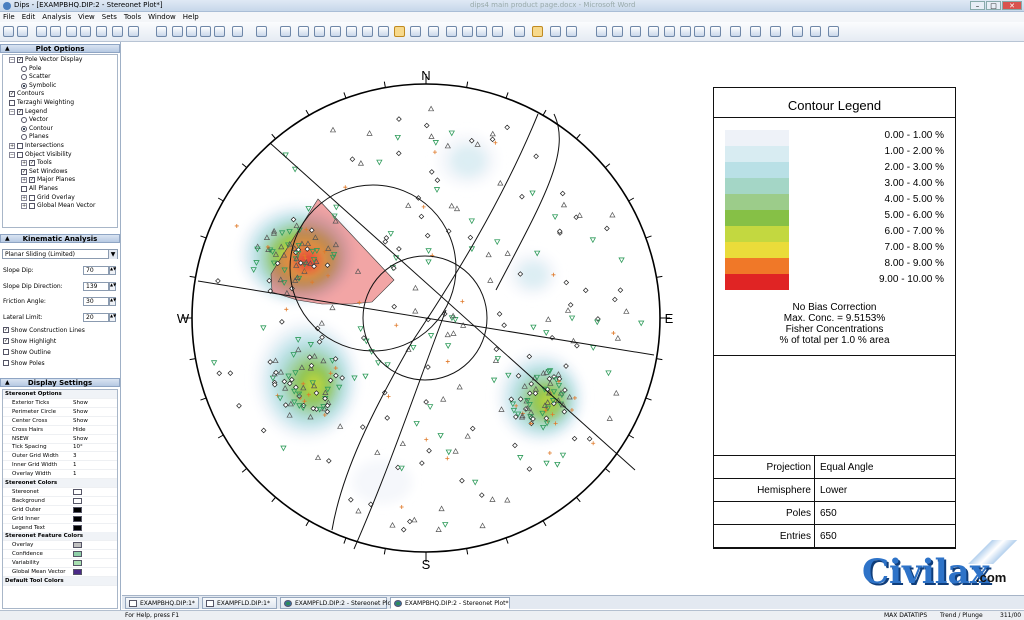 This screenshot has width=1024, height=620. What do you see at coordinates (36, 146) in the screenshot?
I see `tree-item-intersections: + Intersections` at bounding box center [36, 146].